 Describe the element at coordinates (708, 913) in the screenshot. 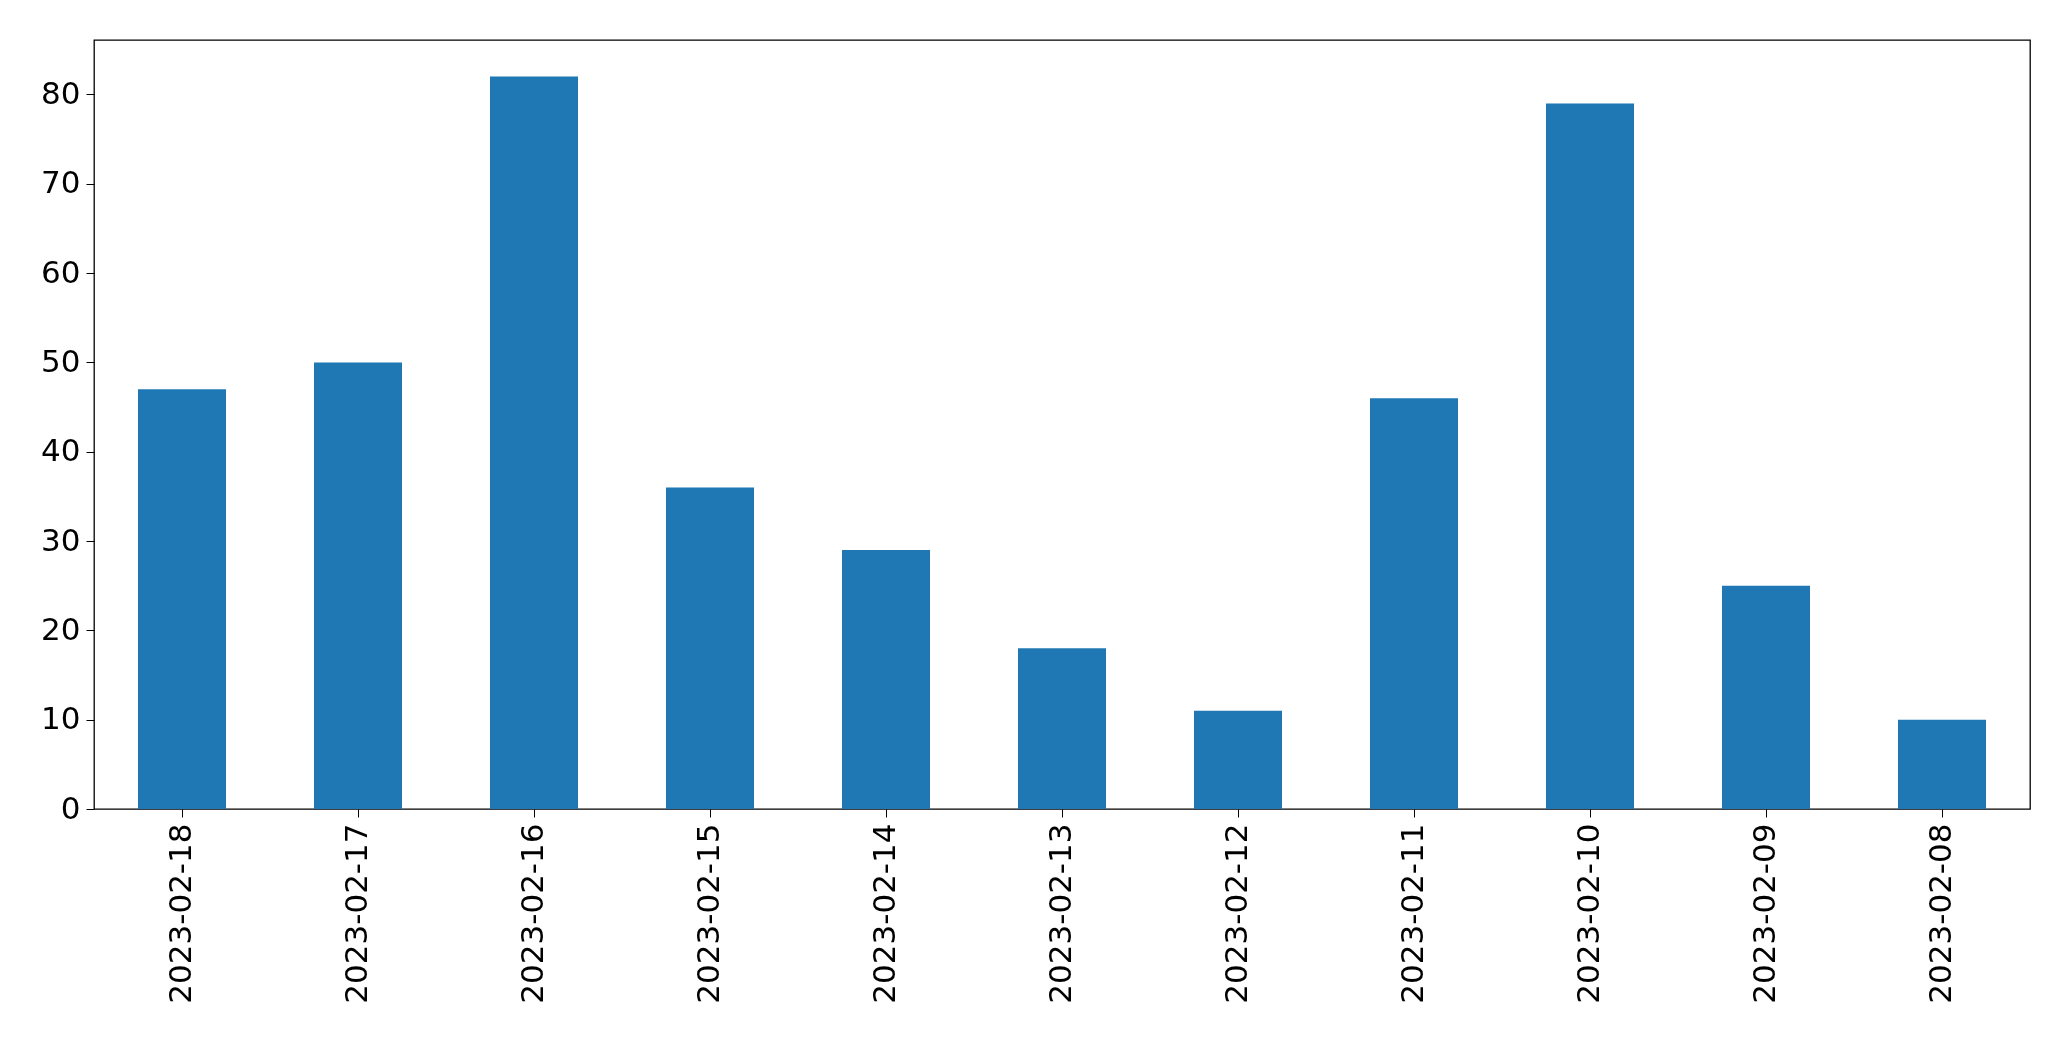

I see `x-tick-label: 2023-02-15` at that location.